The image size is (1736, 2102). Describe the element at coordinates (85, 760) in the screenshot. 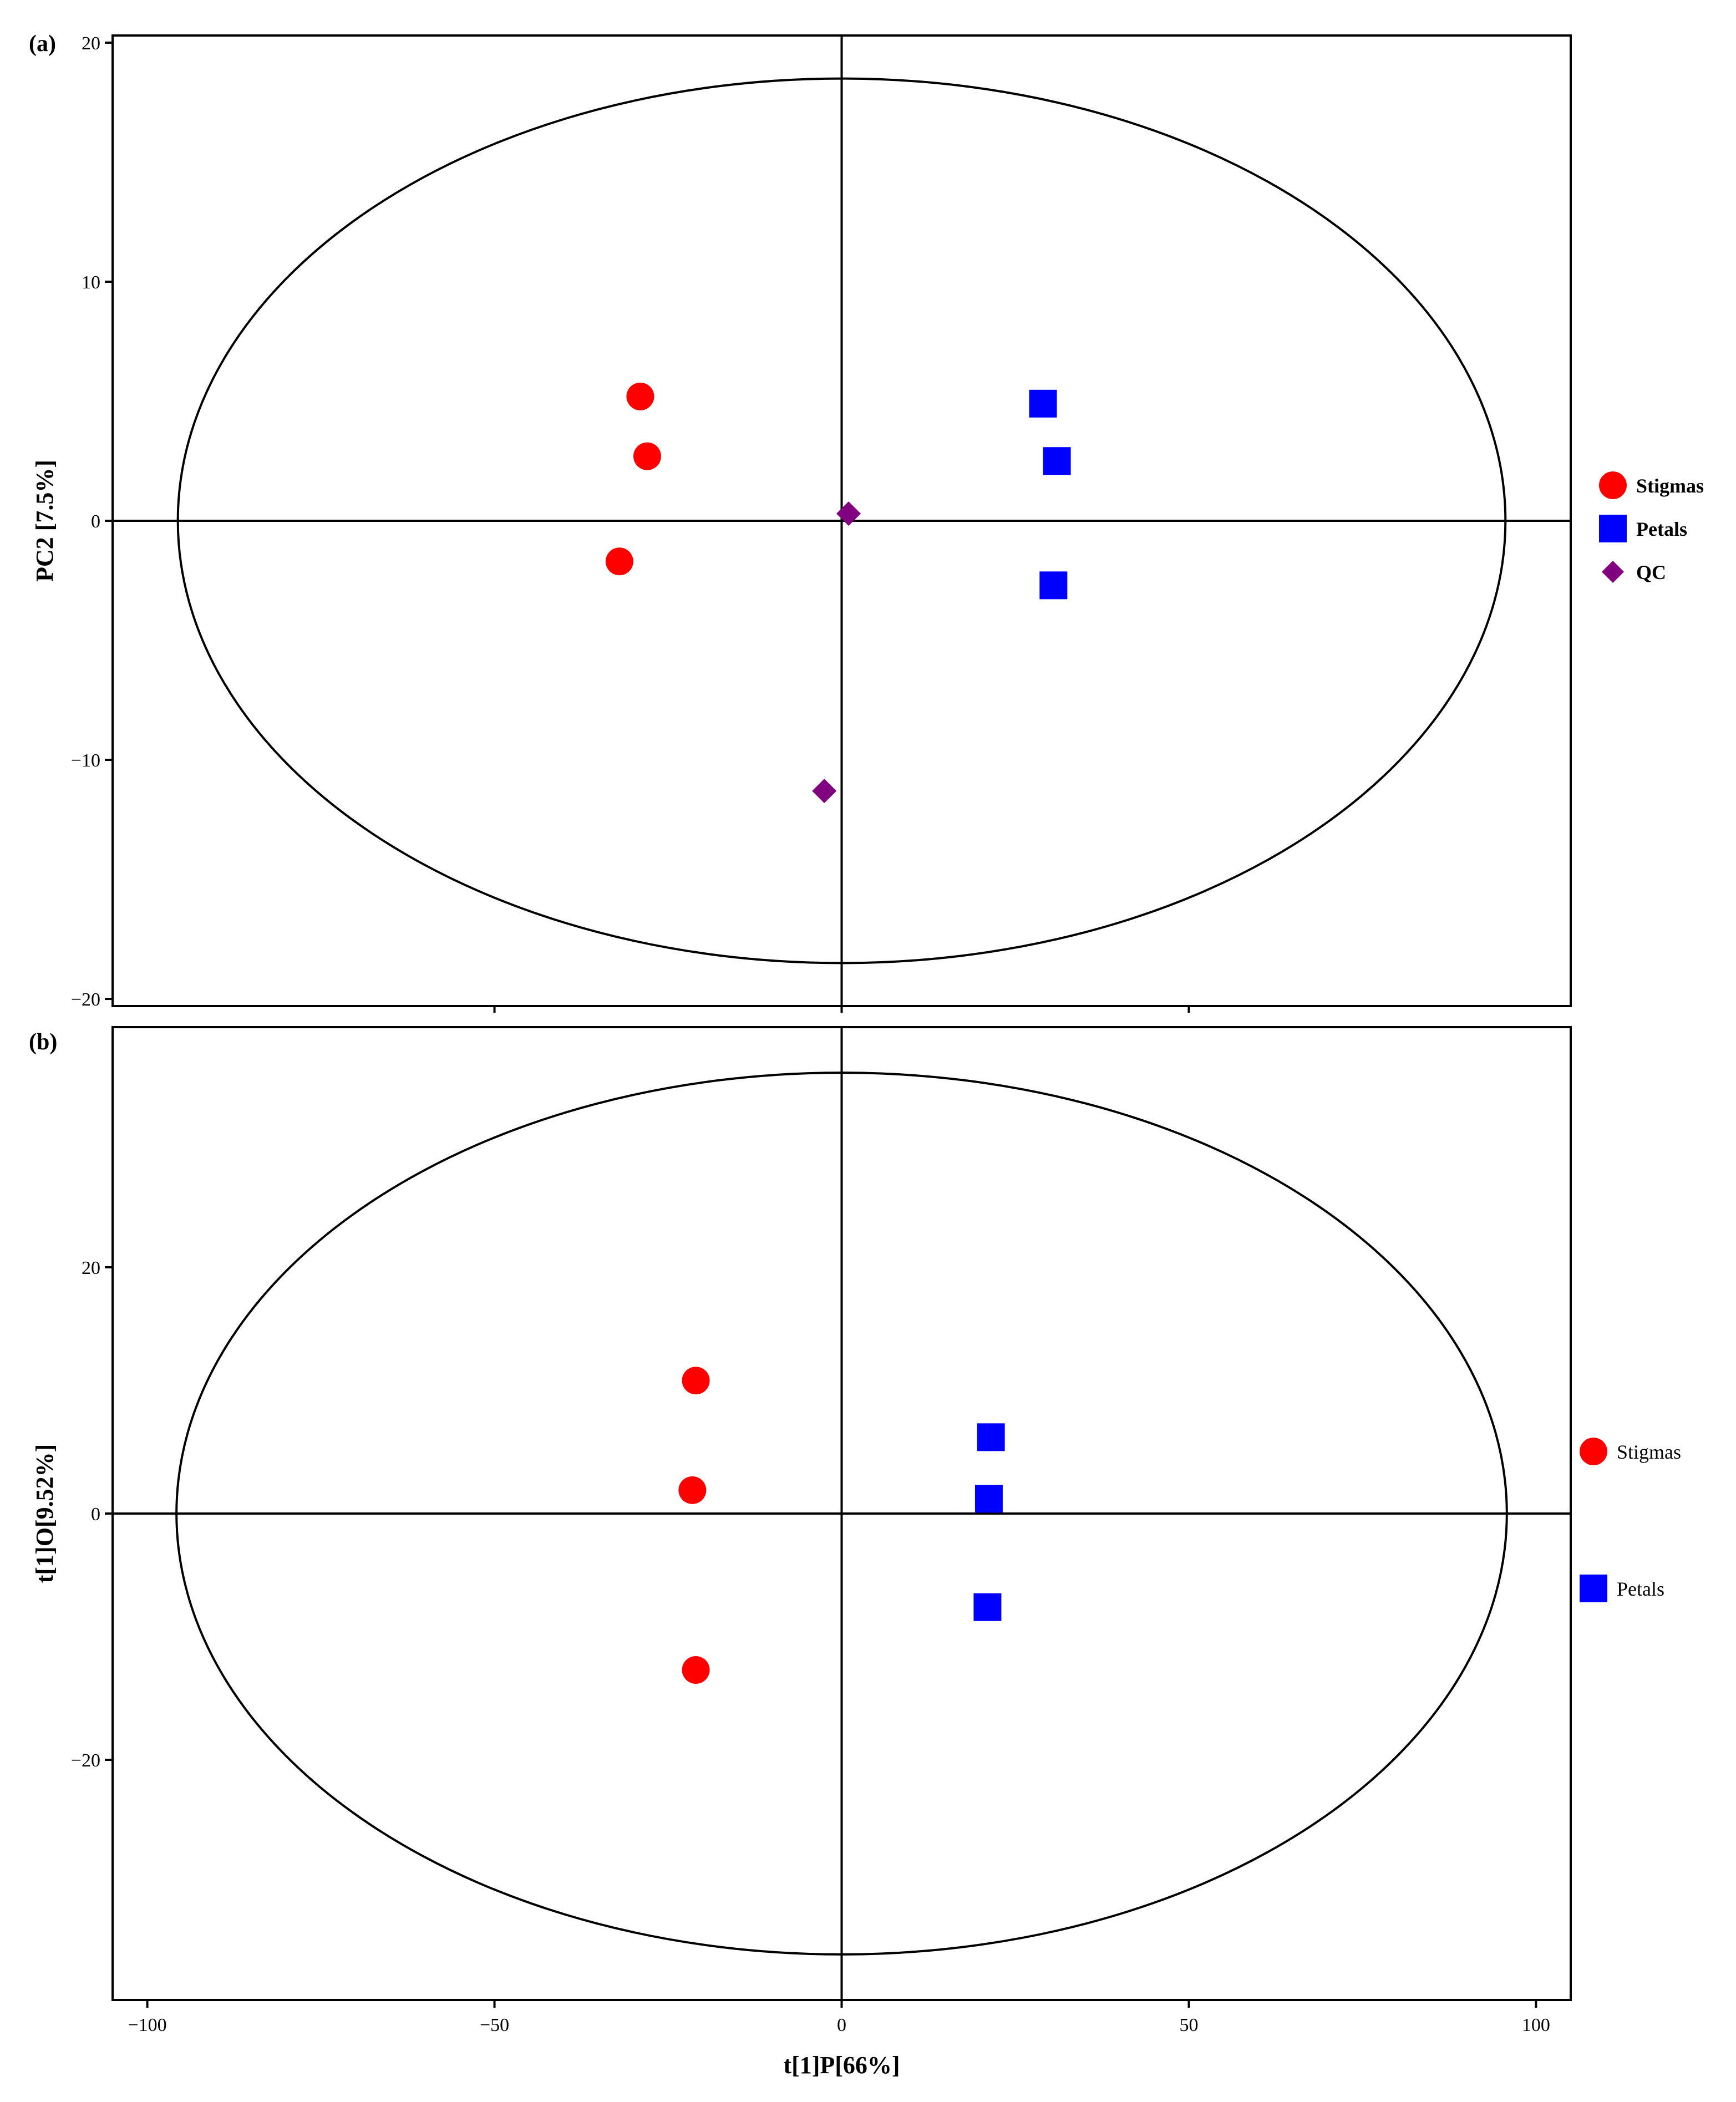

I see `y-tick-label: −10` at that location.